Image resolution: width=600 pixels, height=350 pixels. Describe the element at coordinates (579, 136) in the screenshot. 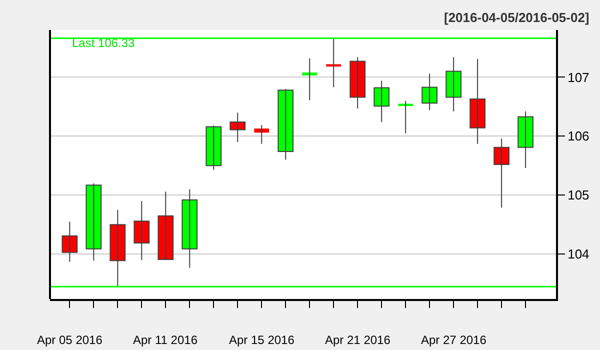

I see `y-tick-label: 106` at that location.